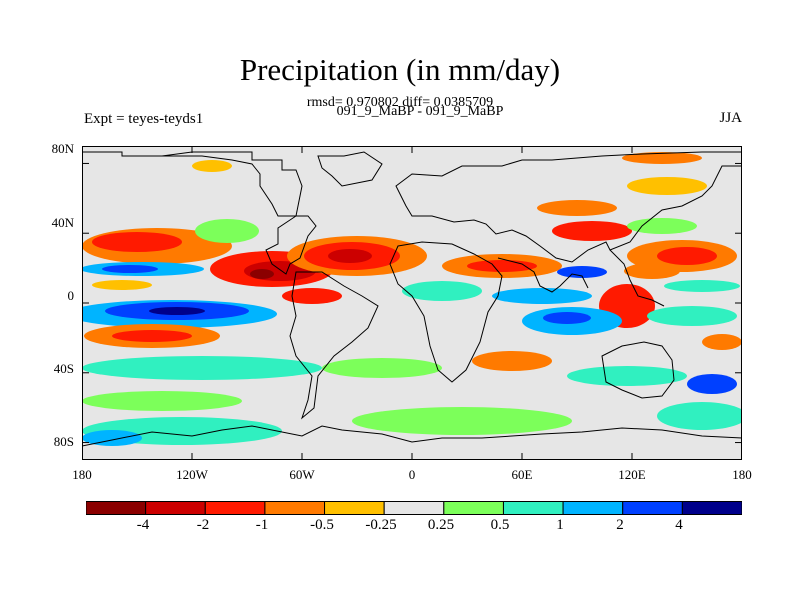 The height and width of the screenshot is (600, 800). Describe the element at coordinates (62, 222) in the screenshot. I see `y-tick-label: 40N` at that location.